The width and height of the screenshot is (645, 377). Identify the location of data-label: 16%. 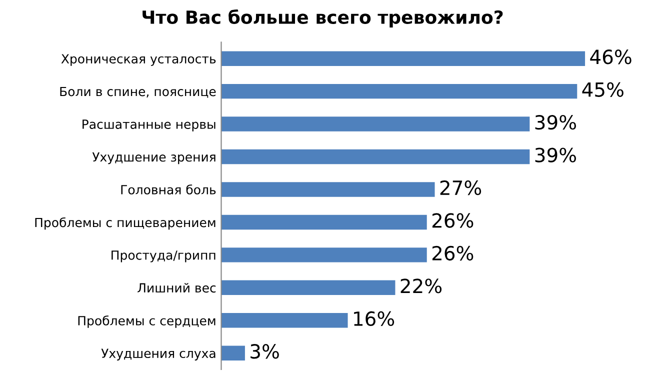
(374, 318).